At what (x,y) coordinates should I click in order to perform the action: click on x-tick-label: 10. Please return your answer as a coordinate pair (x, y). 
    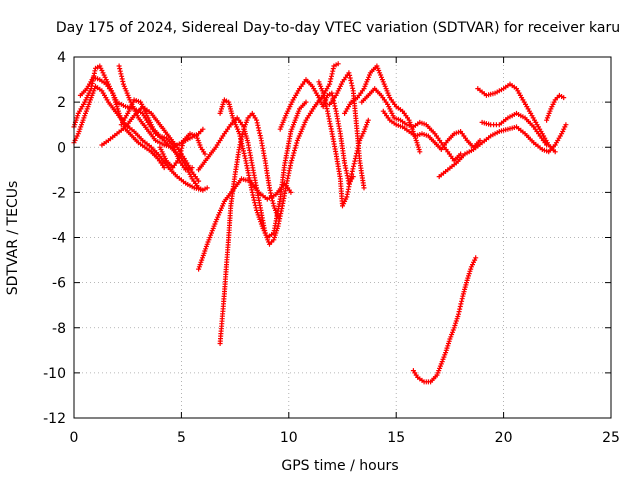
    Looking at the image, I should click on (289, 438).